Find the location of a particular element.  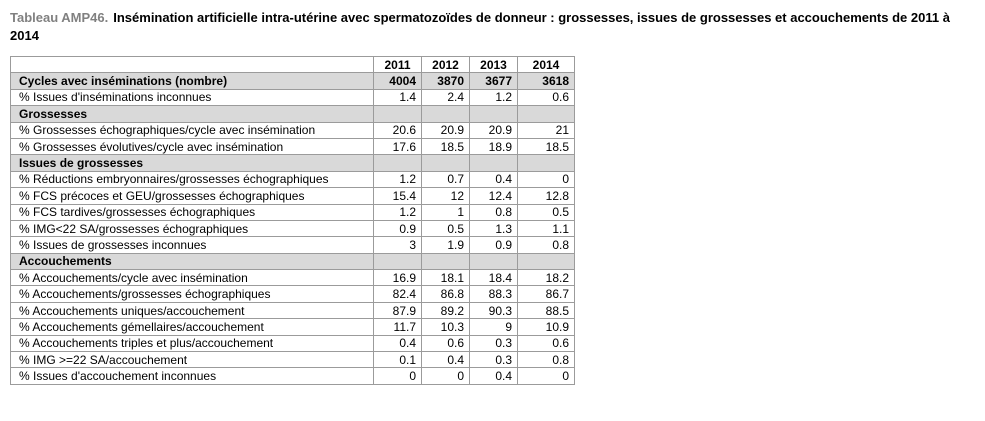

row-value: 1.3 is located at coordinates (493, 228).